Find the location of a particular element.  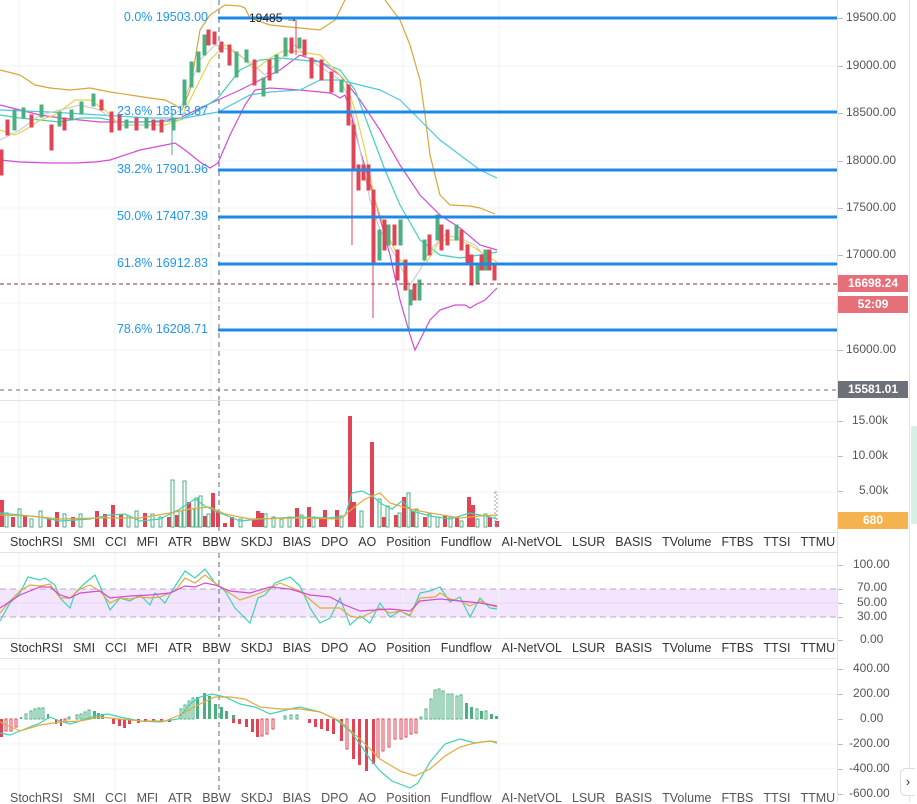

macd-tick: 400.00 is located at coordinates (871, 668).